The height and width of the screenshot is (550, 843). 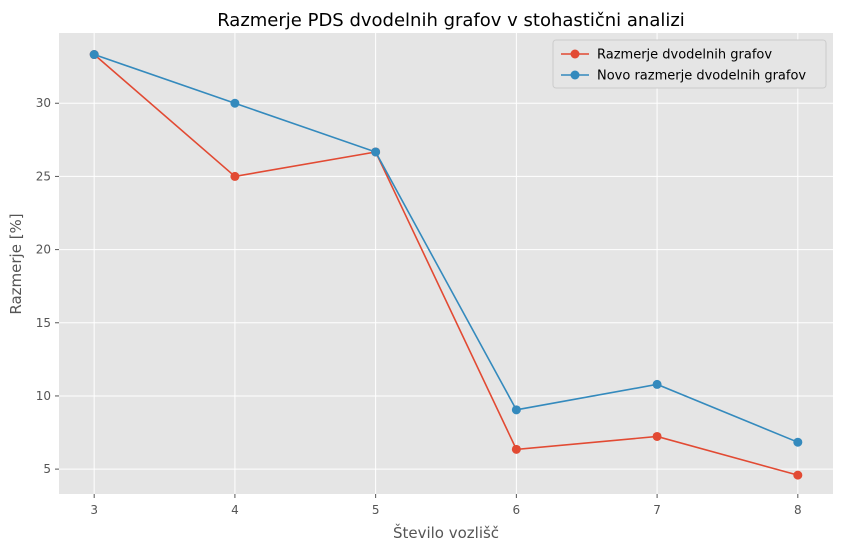 What do you see at coordinates (43, 176) in the screenshot?
I see `y-tick-label: 25` at bounding box center [43, 176].